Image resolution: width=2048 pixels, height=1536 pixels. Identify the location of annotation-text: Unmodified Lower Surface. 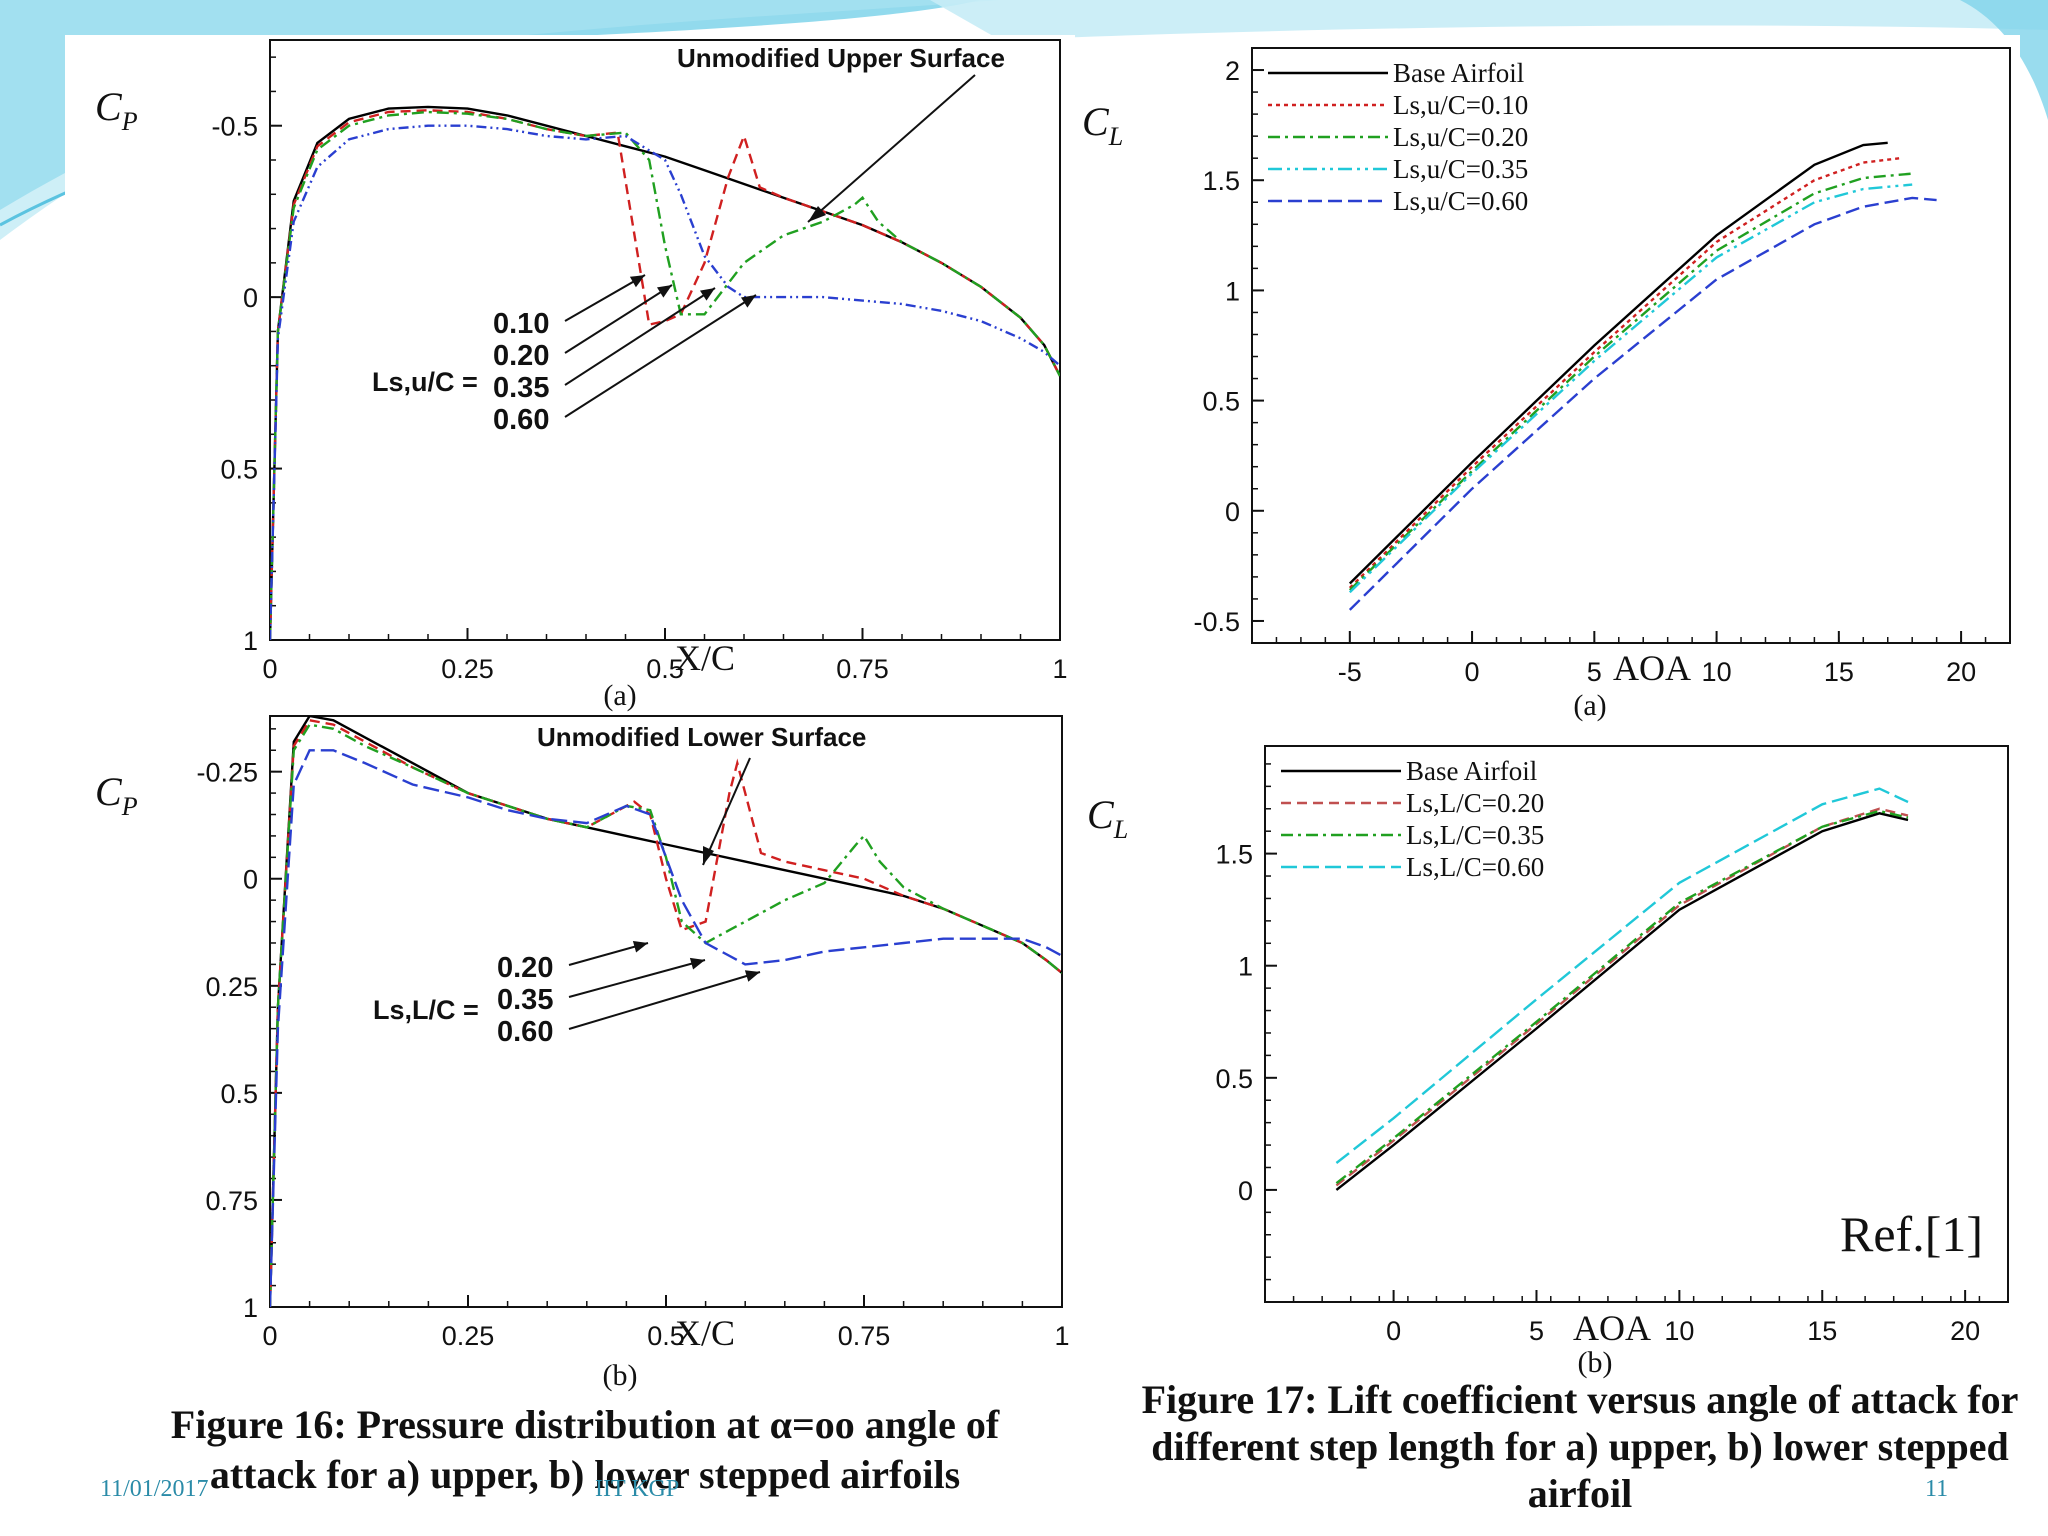
(701, 737).